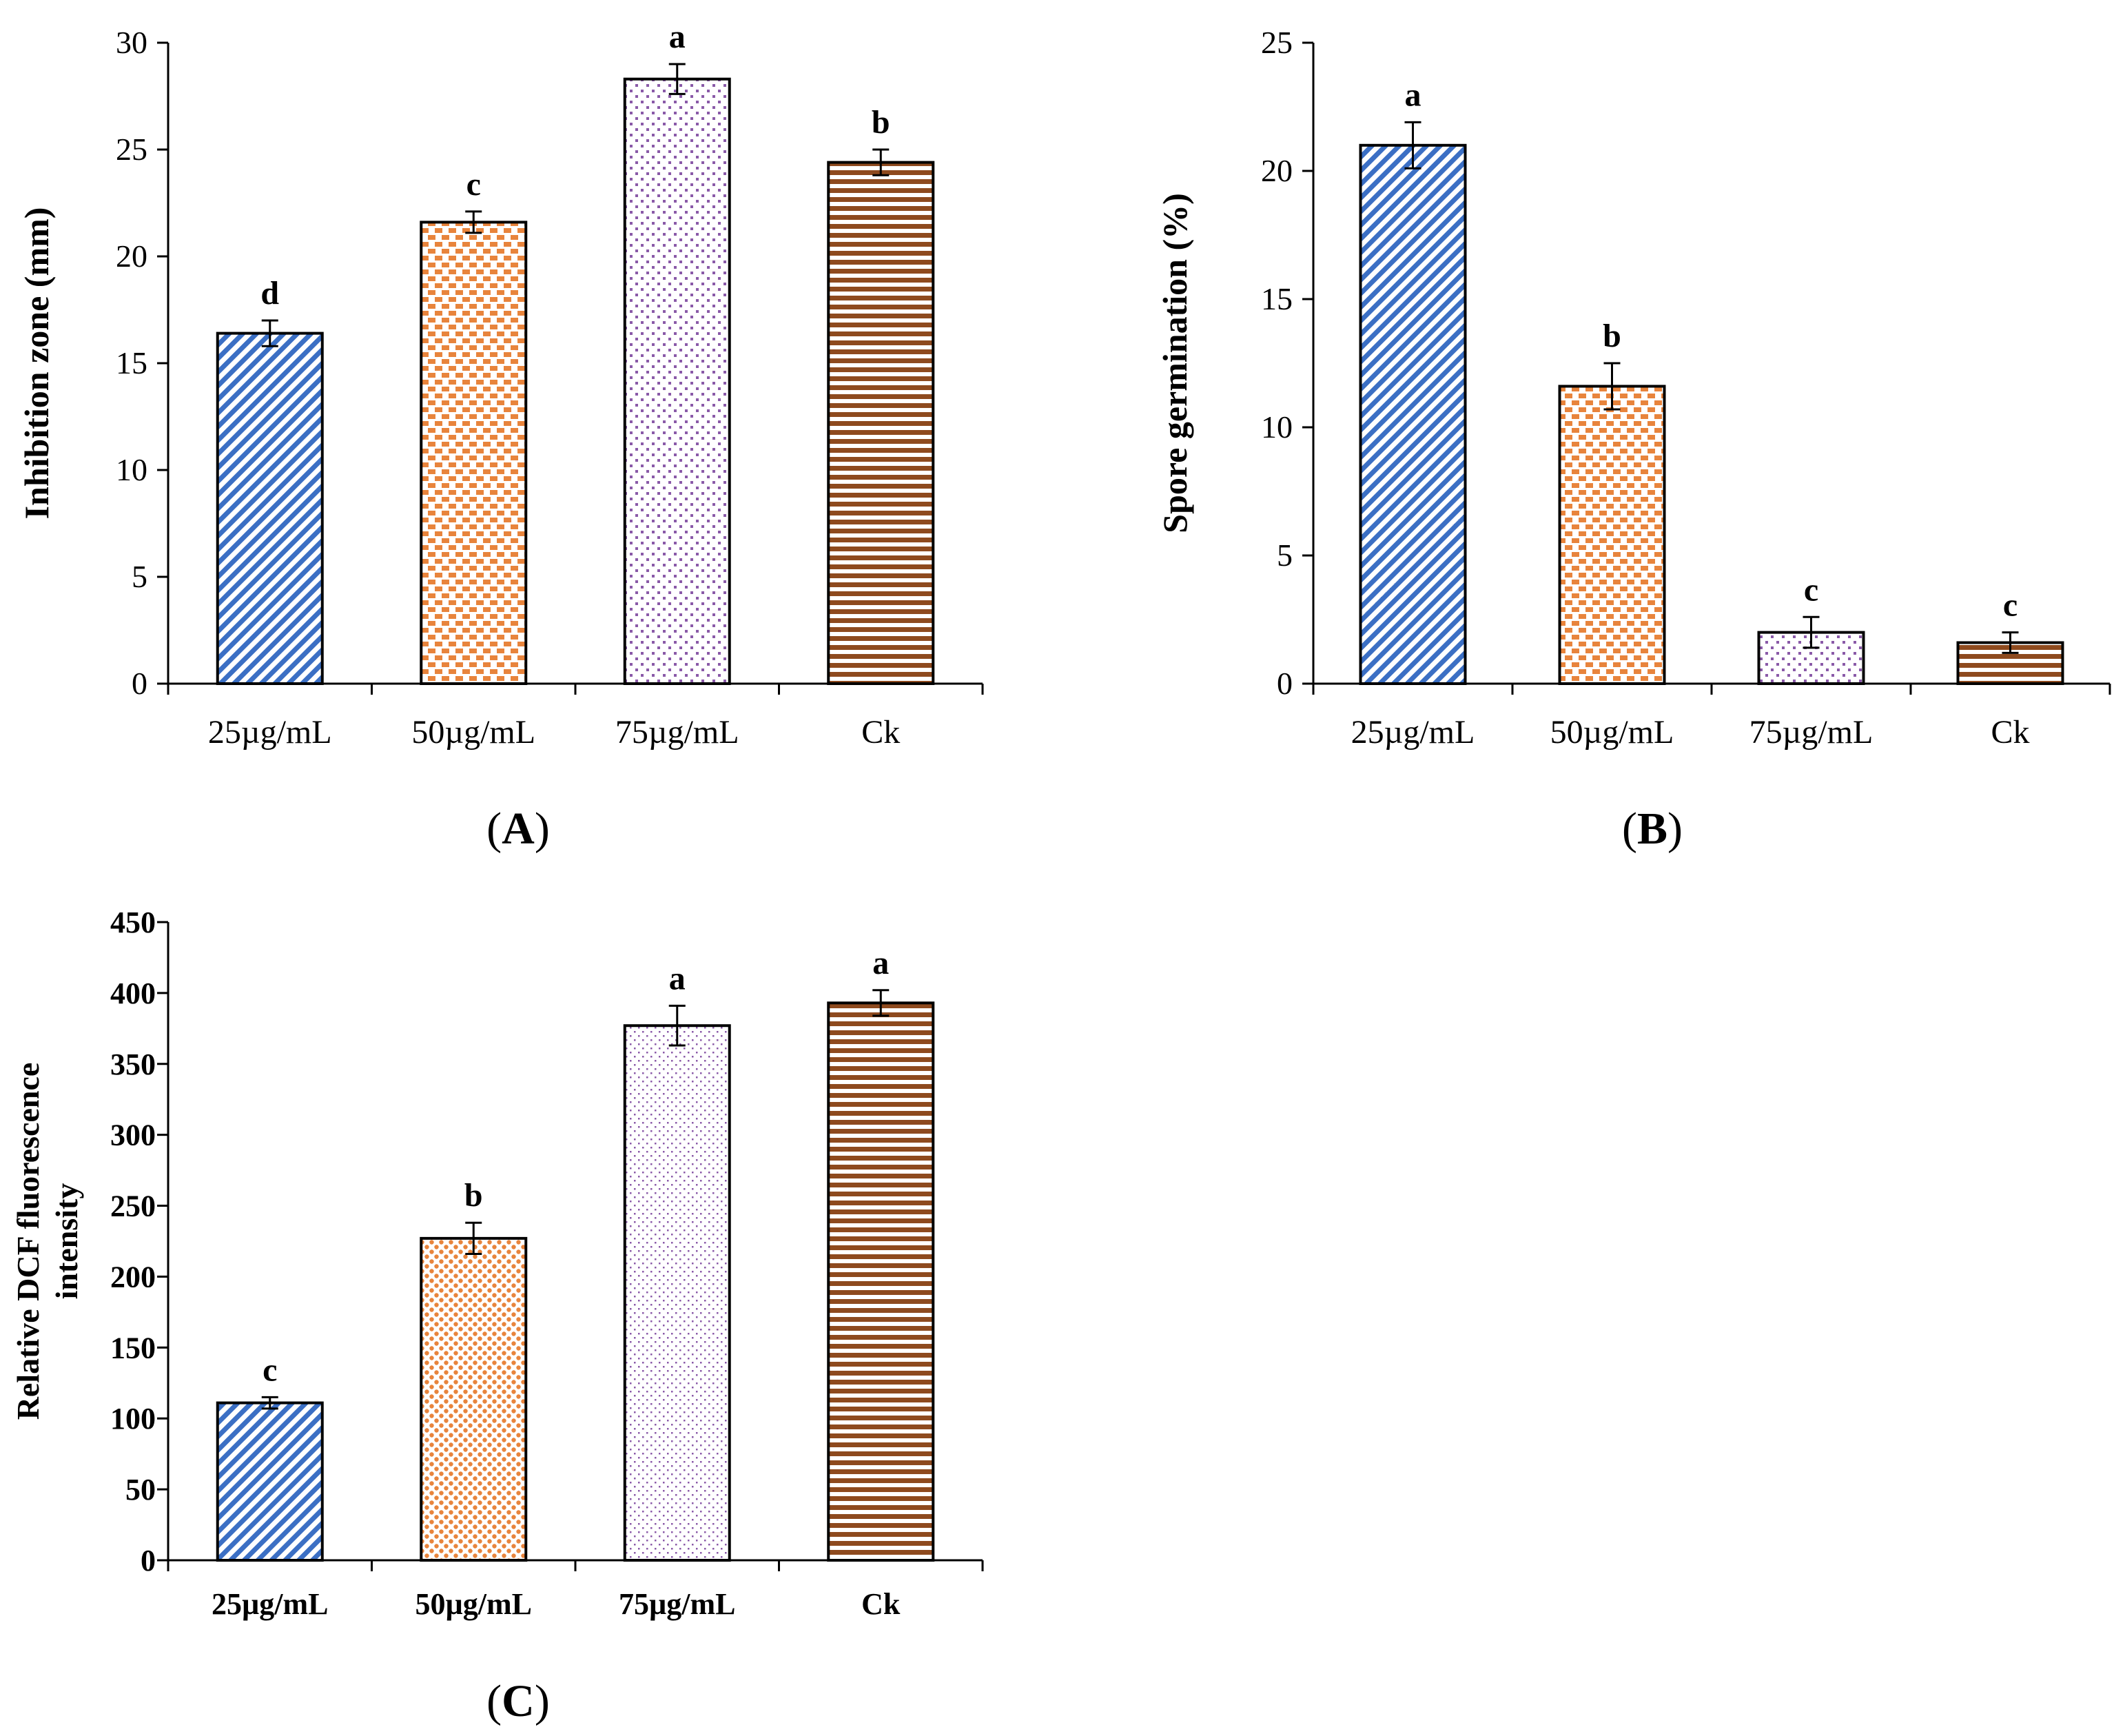 The height and width of the screenshot is (1736, 2125). Describe the element at coordinates (36, 363) in the screenshot. I see `y-axis-title: Inhibition zone (mm)` at that location.